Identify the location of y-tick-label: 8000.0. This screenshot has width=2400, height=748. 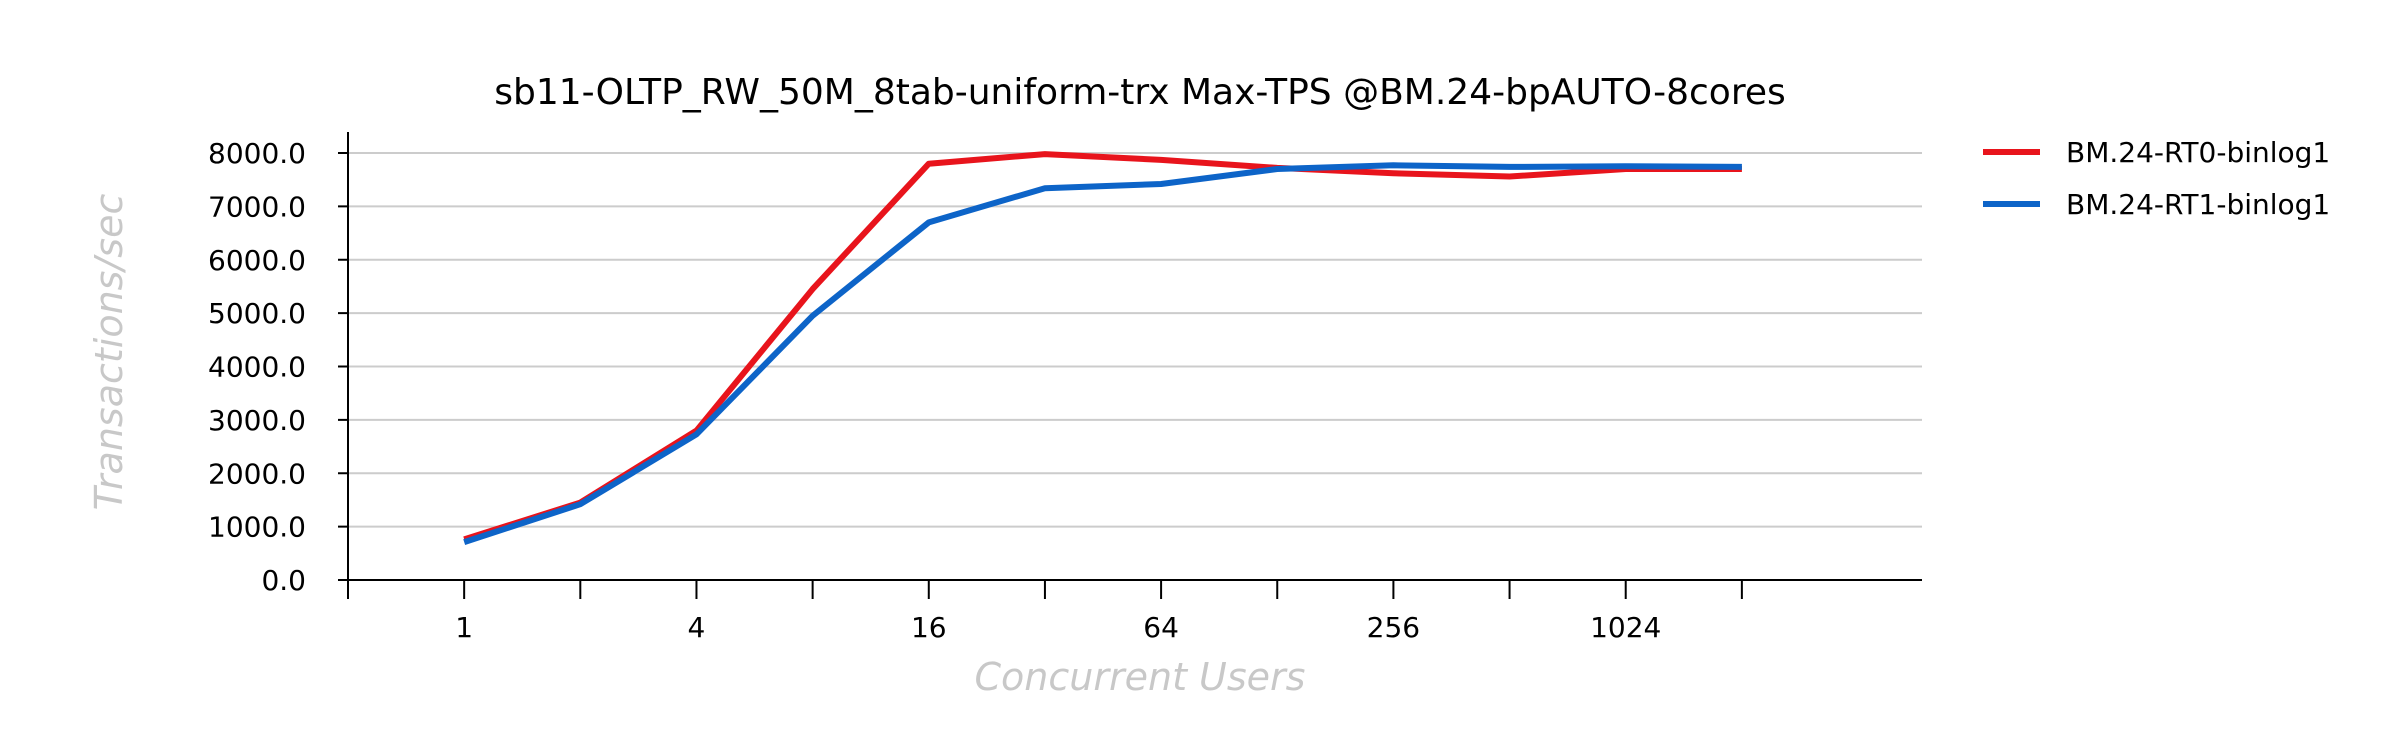
(257, 153).